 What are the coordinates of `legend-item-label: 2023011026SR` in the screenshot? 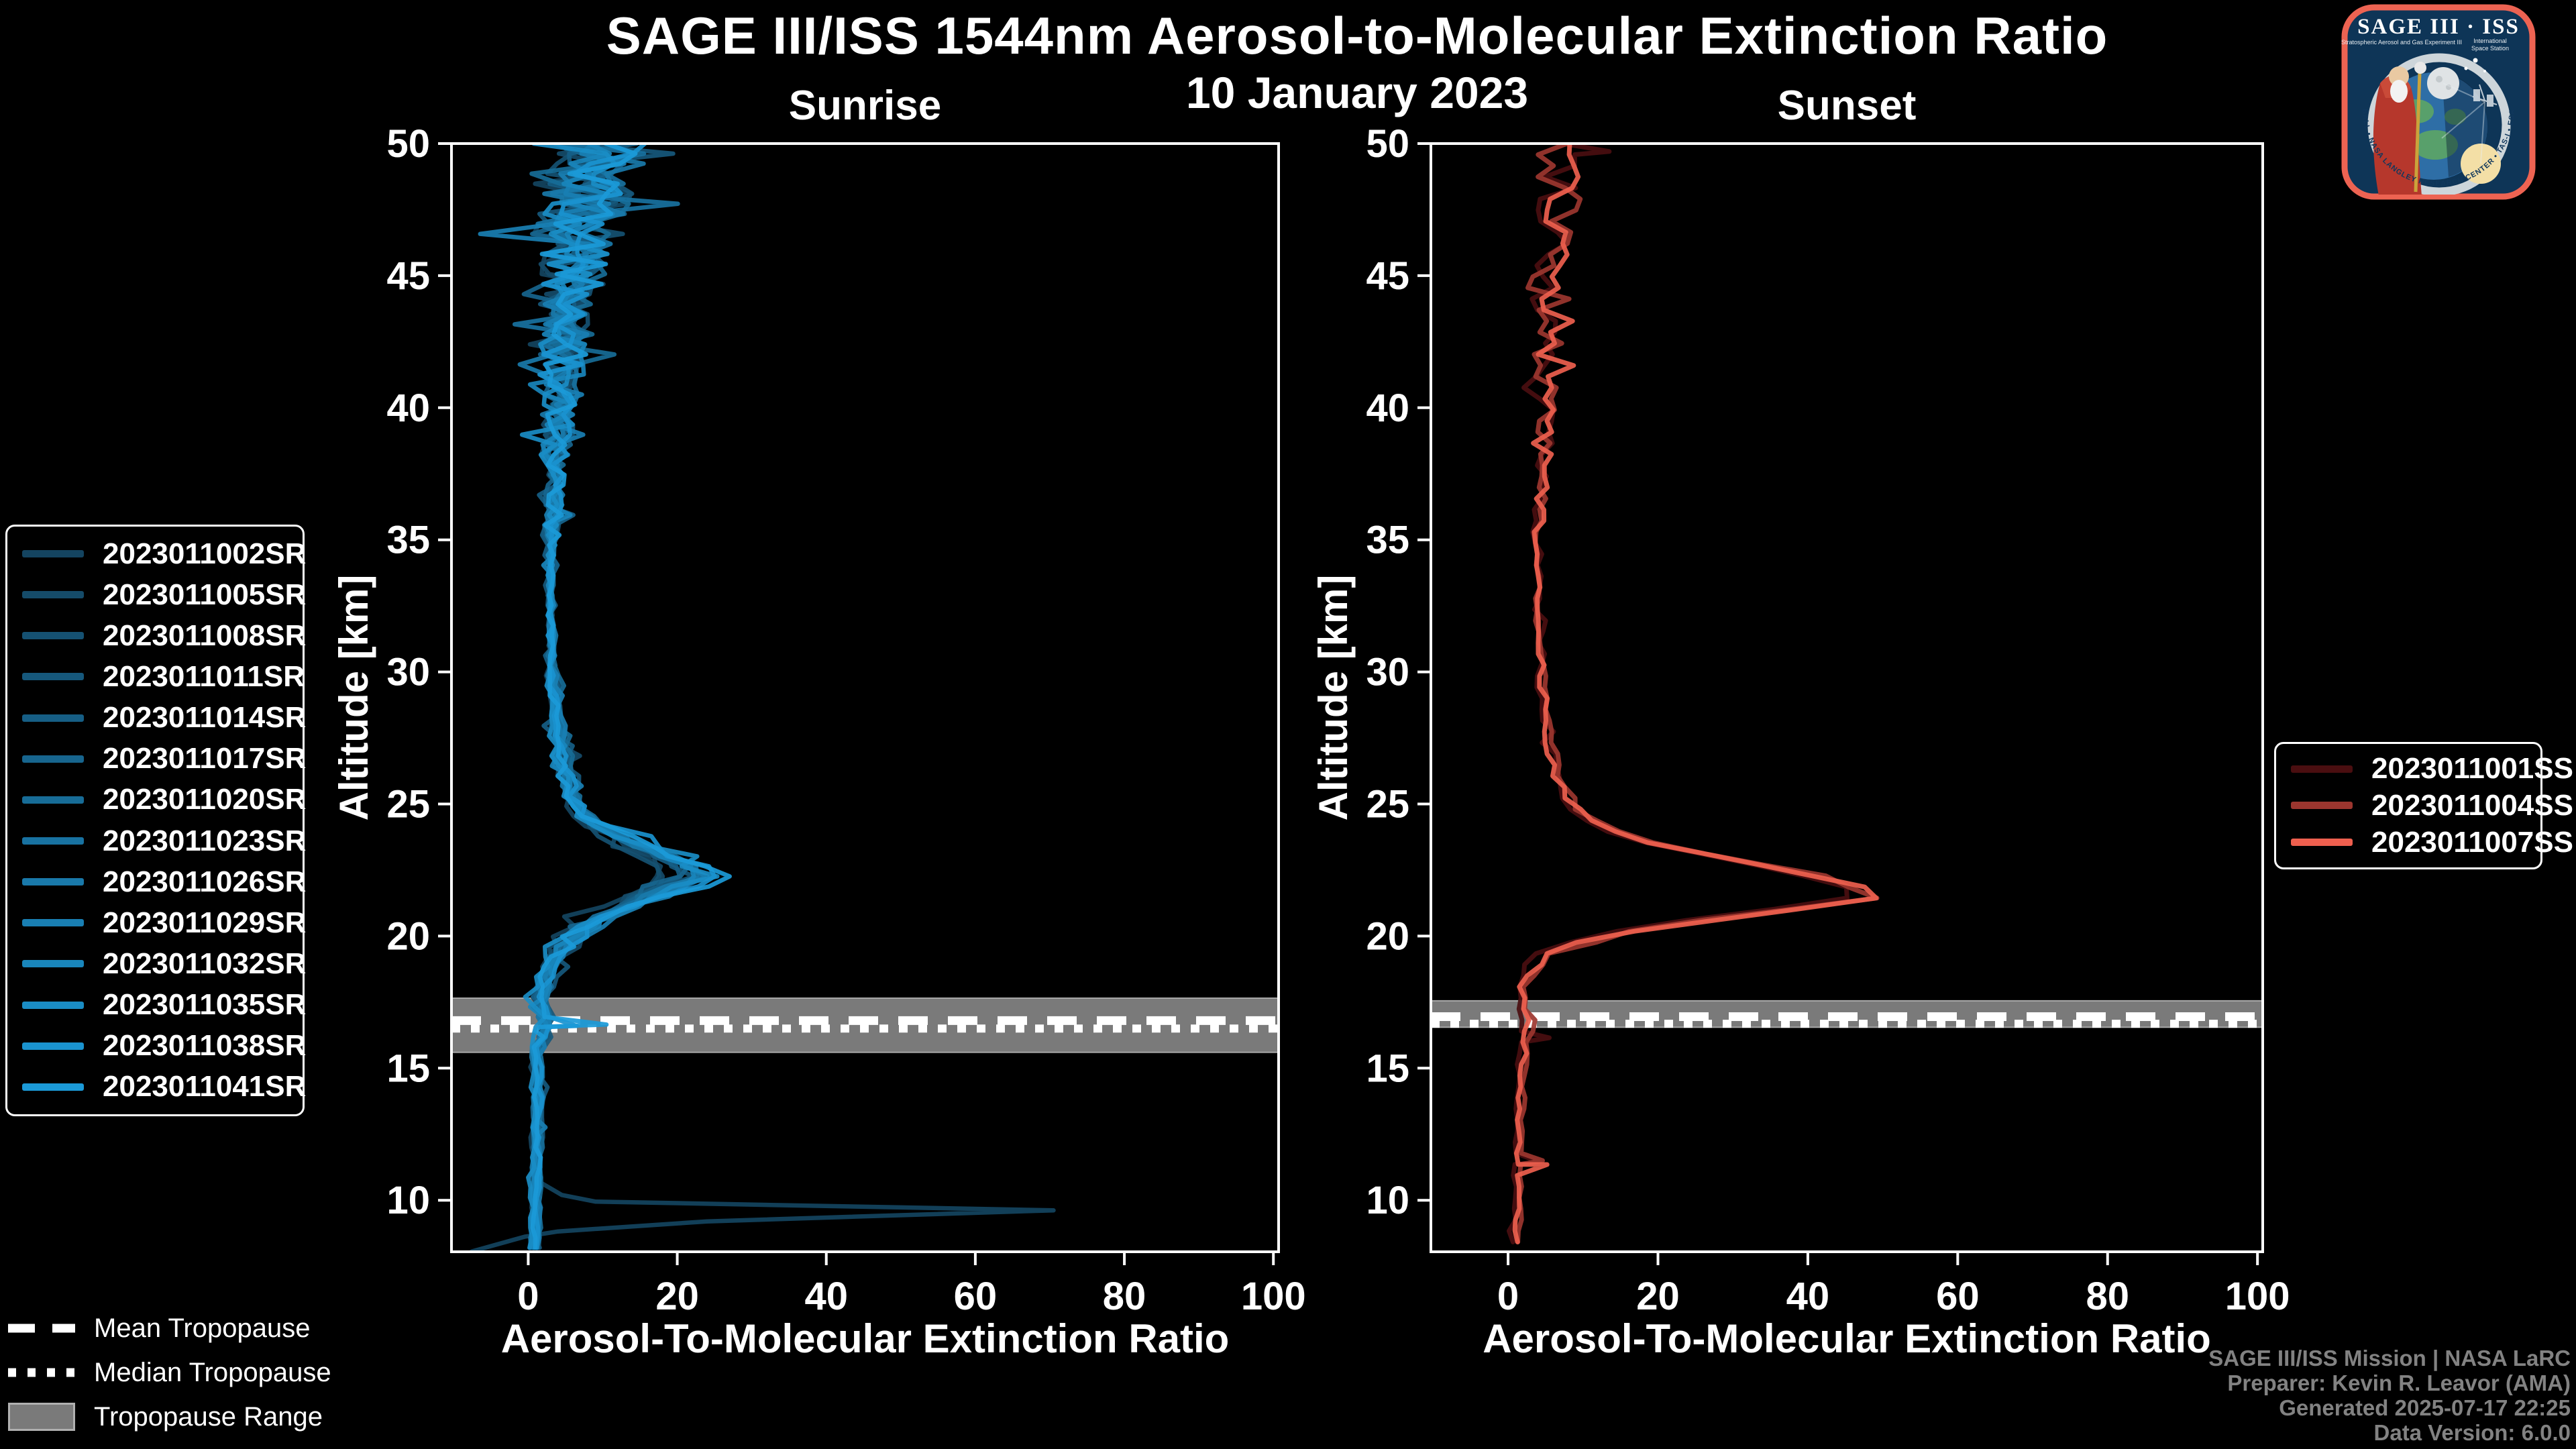 It's located at (205, 881).